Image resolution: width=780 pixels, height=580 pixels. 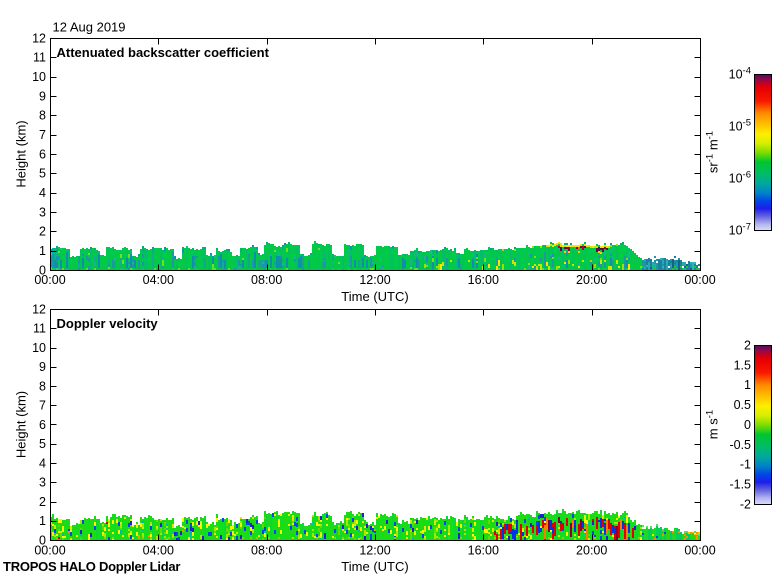 What do you see at coordinates (108, 323) in the screenshot?
I see `svg-text: Doppler velocity` at bounding box center [108, 323].